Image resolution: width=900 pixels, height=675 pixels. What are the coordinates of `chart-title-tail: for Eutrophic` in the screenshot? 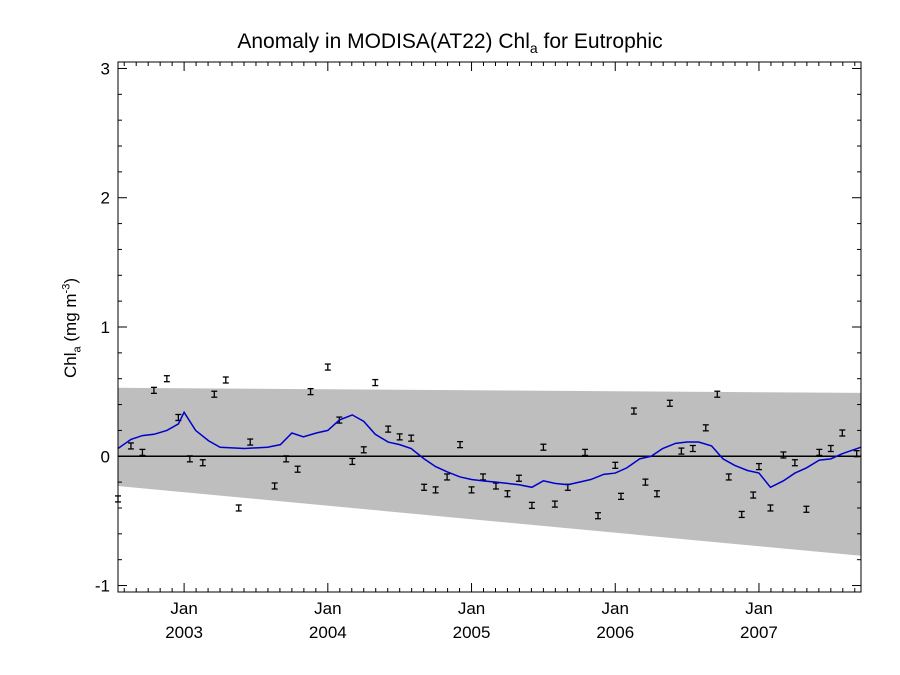 It's located at (600, 41).